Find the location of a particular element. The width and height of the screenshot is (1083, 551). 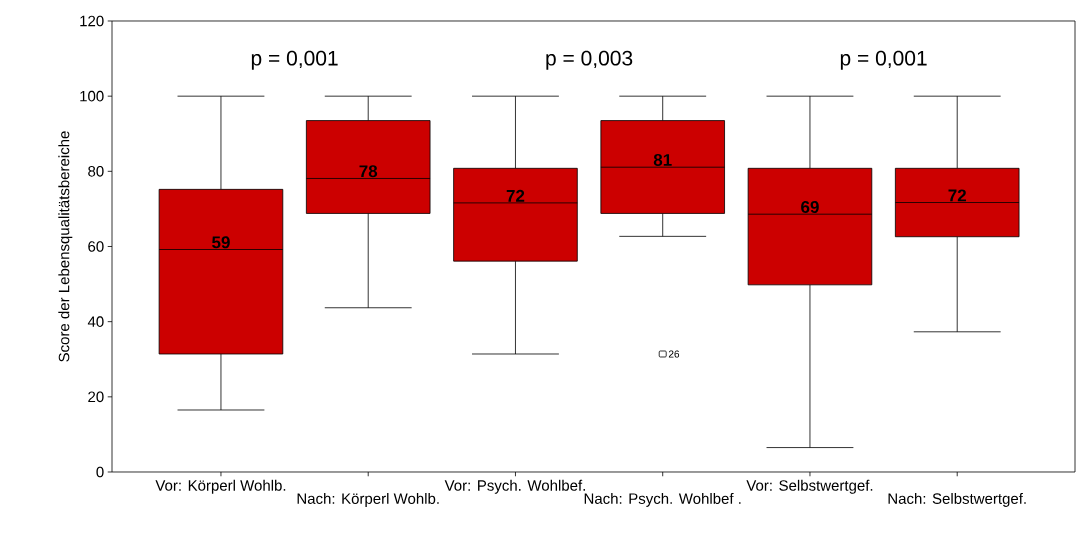

y-tick-label: 100 is located at coordinates (92, 96).